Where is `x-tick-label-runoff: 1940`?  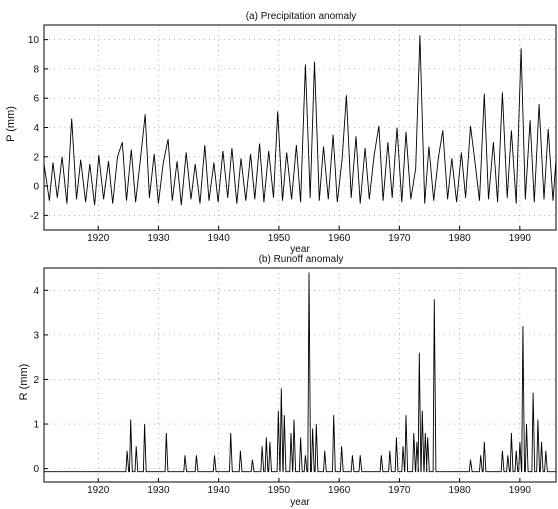 x-tick-label-runoff: 1940 is located at coordinates (219, 490).